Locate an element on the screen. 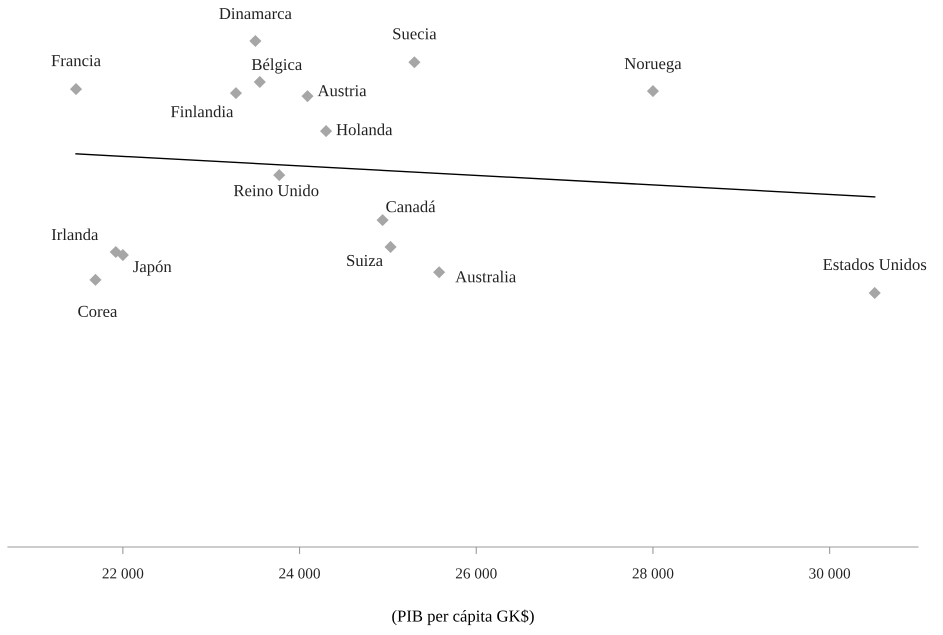 The height and width of the screenshot is (635, 943). annotation: Reino Unido is located at coordinates (276, 190).